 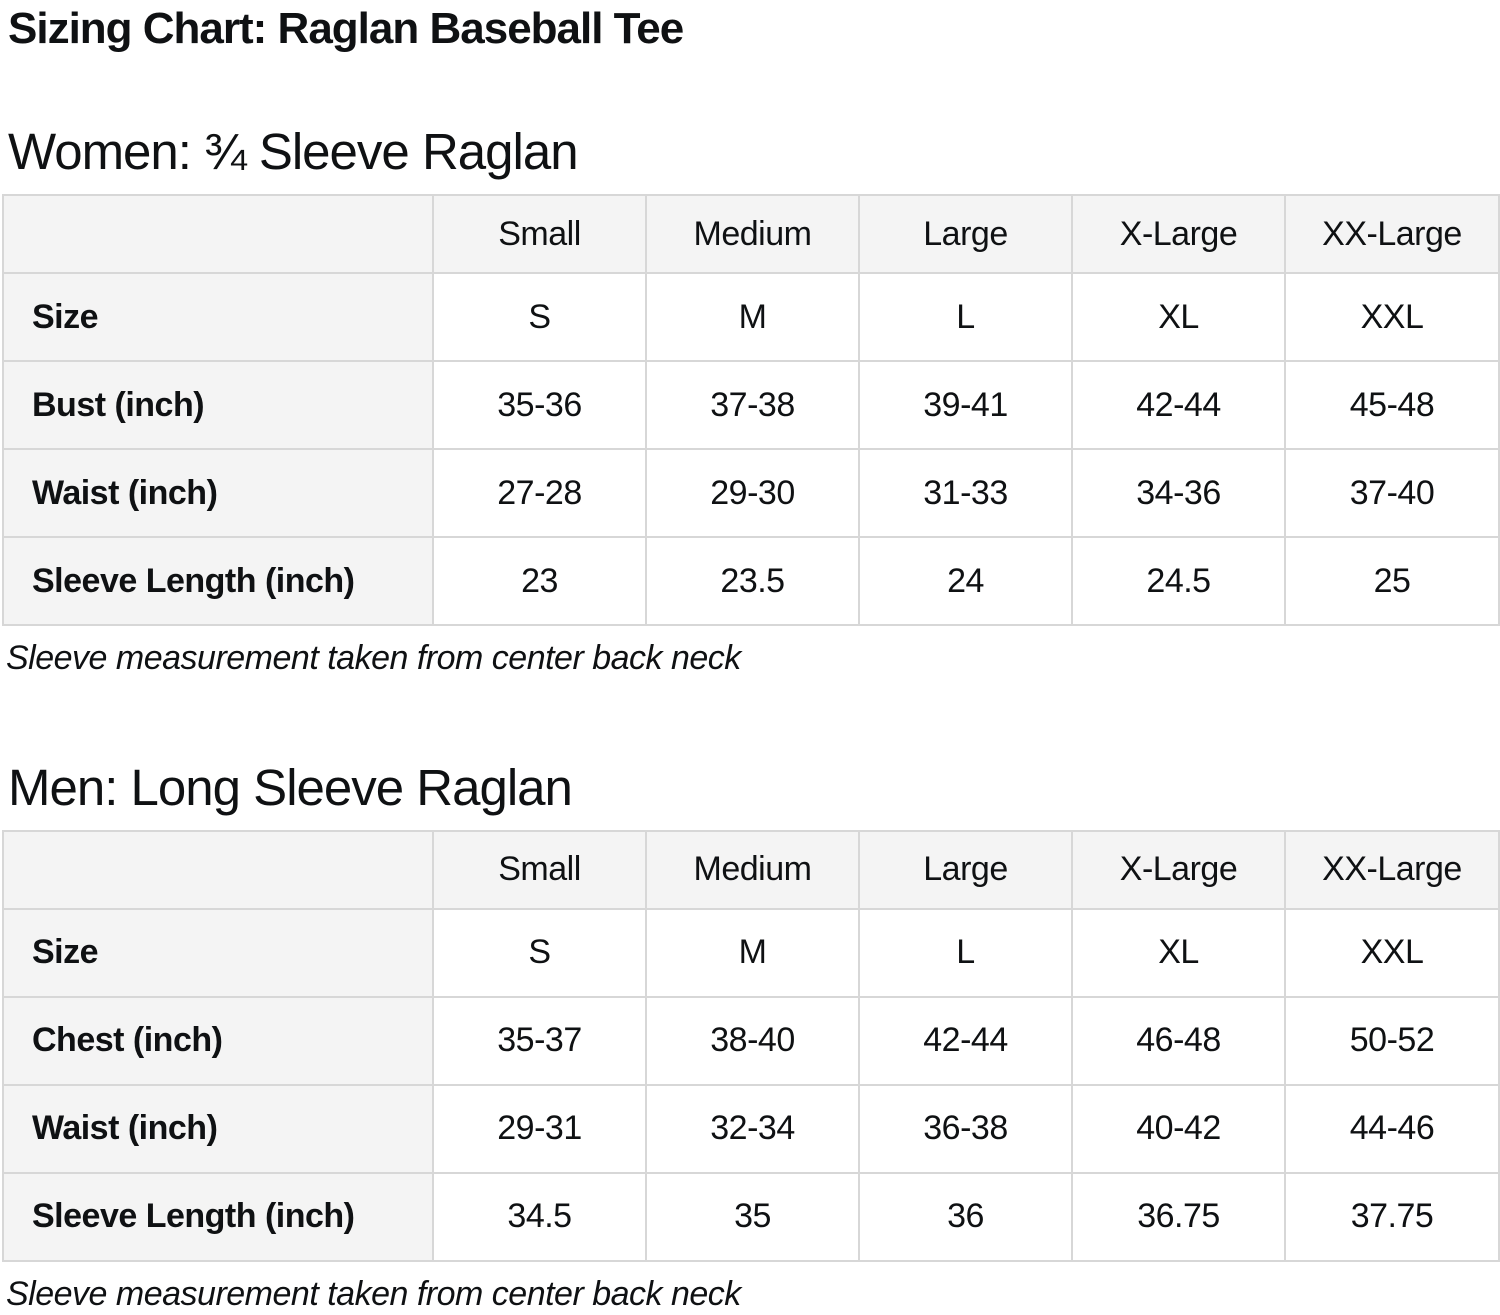 What do you see at coordinates (1178, 493) in the screenshot?
I see `table-cell: 34-36` at bounding box center [1178, 493].